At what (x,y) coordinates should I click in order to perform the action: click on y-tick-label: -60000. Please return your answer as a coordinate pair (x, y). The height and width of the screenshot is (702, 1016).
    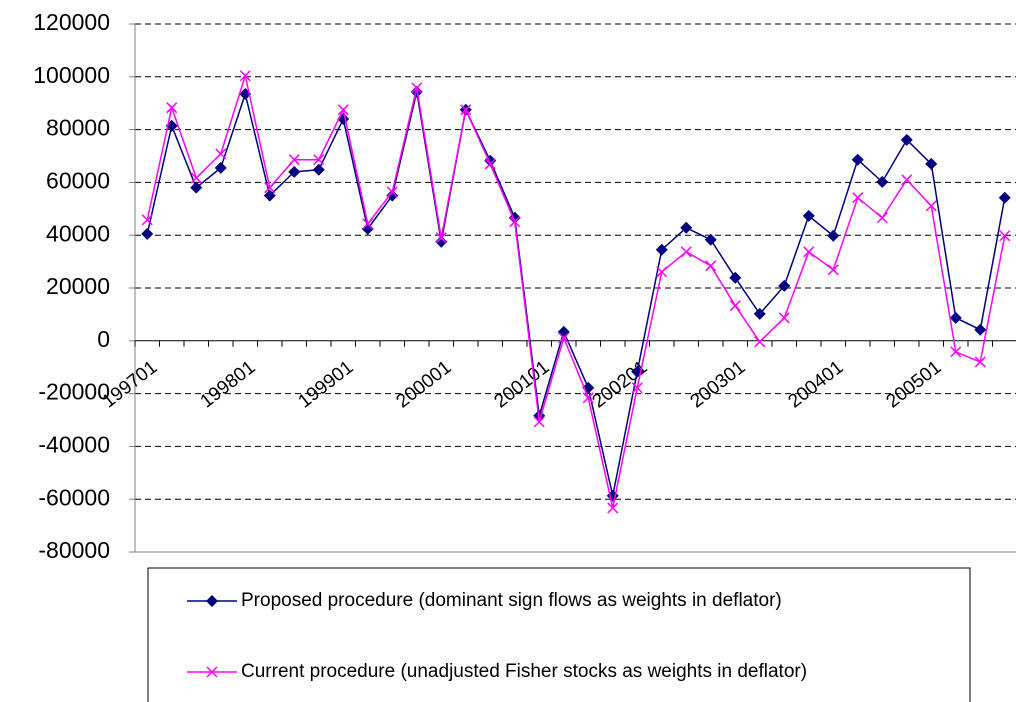
    Looking at the image, I should click on (74, 497).